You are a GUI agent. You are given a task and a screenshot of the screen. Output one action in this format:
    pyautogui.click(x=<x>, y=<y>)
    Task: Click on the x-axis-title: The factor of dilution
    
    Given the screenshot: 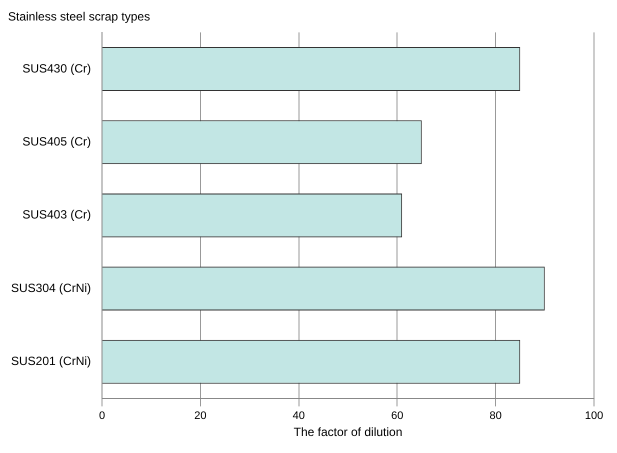 What is the action you would take?
    pyautogui.click(x=348, y=432)
    